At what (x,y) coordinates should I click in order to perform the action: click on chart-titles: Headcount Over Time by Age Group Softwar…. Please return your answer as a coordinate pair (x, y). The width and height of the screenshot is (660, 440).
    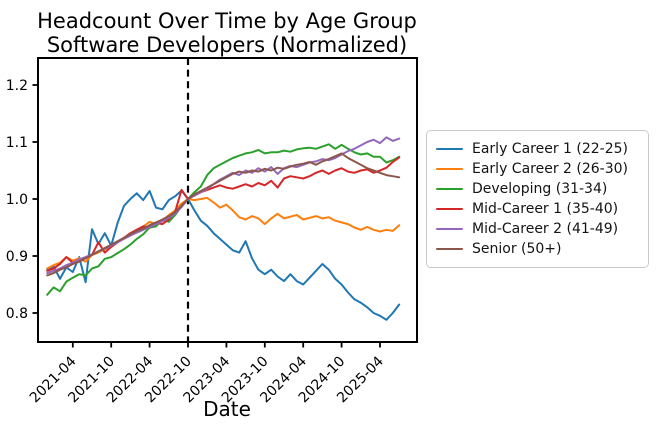
    Looking at the image, I should click on (227, 33).